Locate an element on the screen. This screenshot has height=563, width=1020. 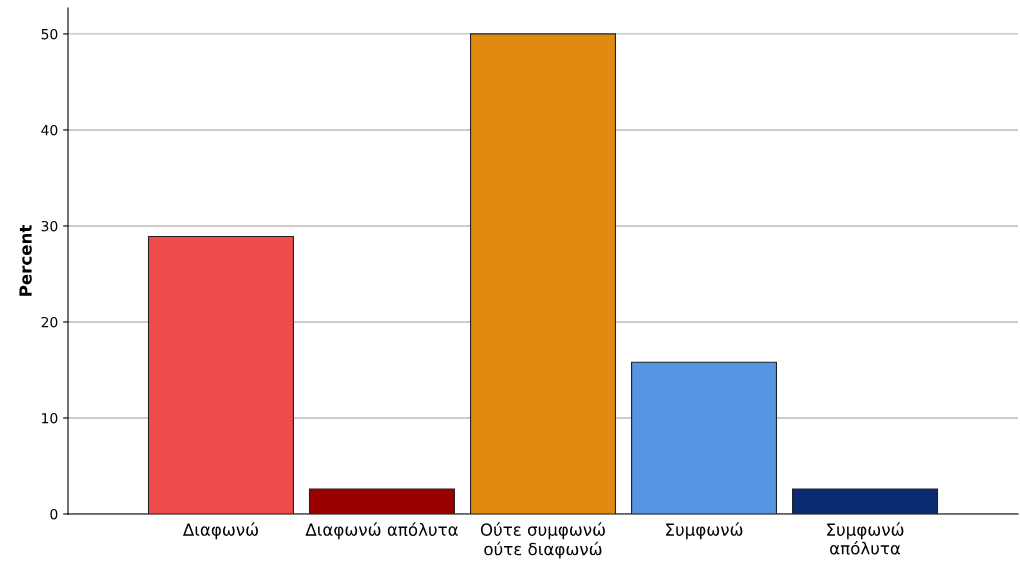
y-tick-label: 0 is located at coordinates (54, 514).